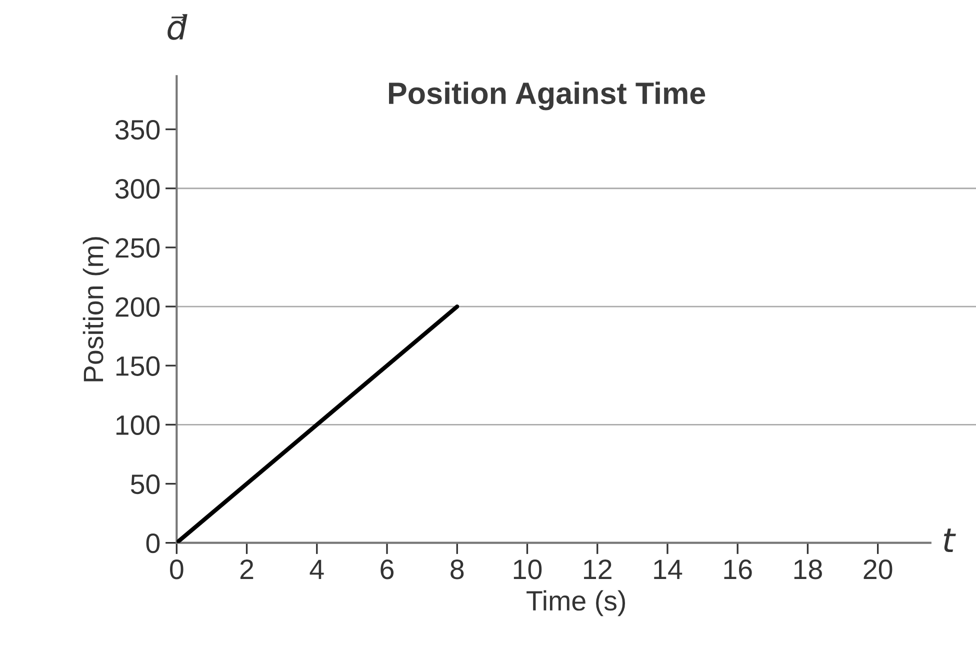  I want to click on y-tick-label: 200, so click(138, 307).